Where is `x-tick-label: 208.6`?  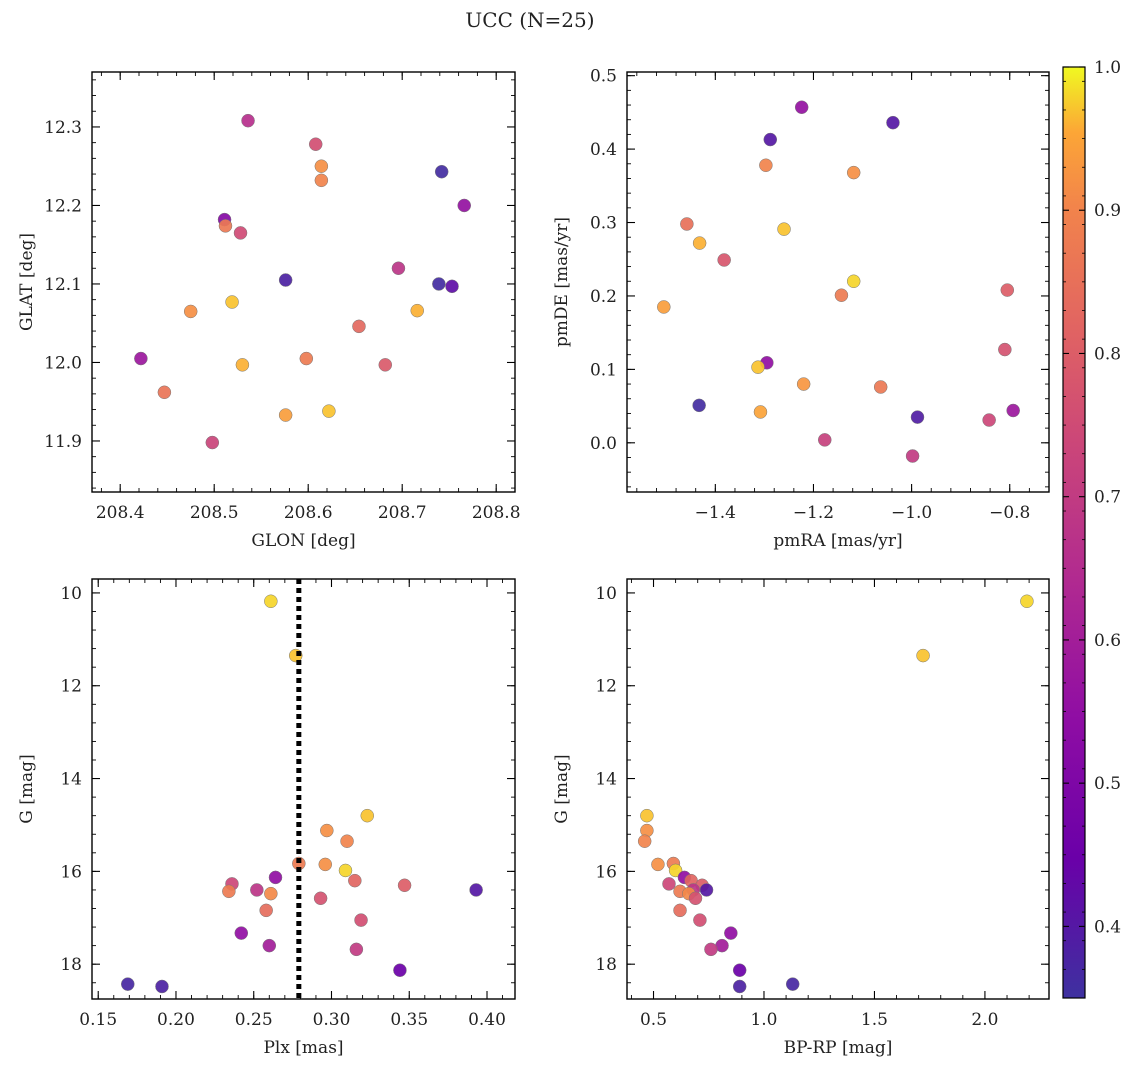
x-tick-label: 208.6 is located at coordinates (308, 513).